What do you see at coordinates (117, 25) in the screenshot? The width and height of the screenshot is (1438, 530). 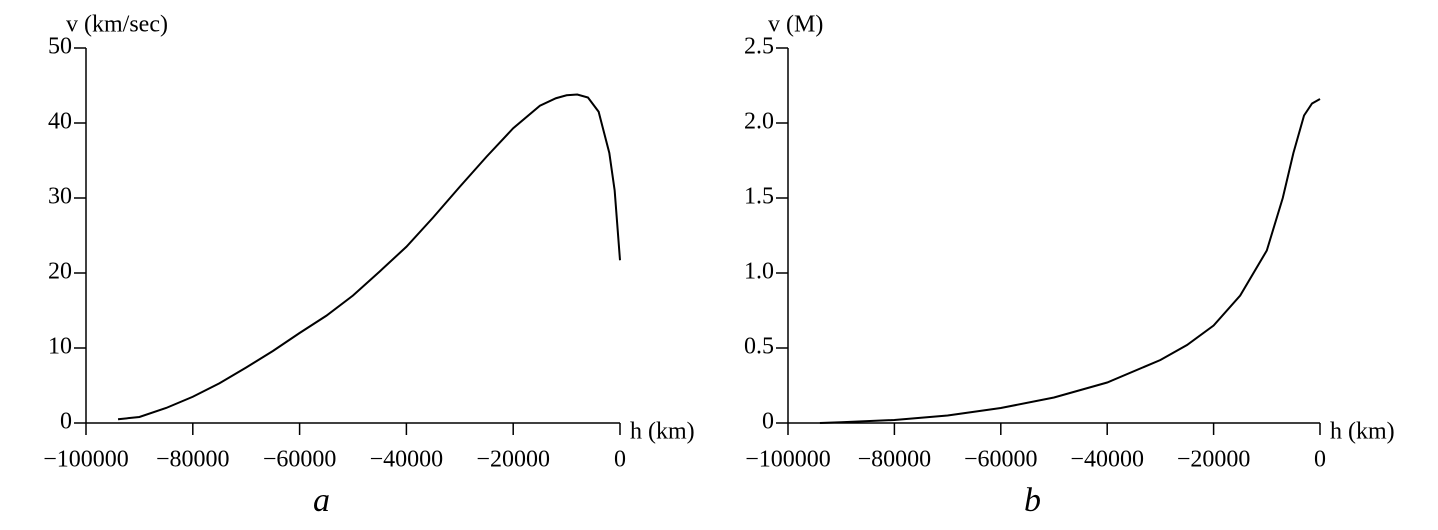 I see `y-axis-label: v (km/sec)` at bounding box center [117, 25].